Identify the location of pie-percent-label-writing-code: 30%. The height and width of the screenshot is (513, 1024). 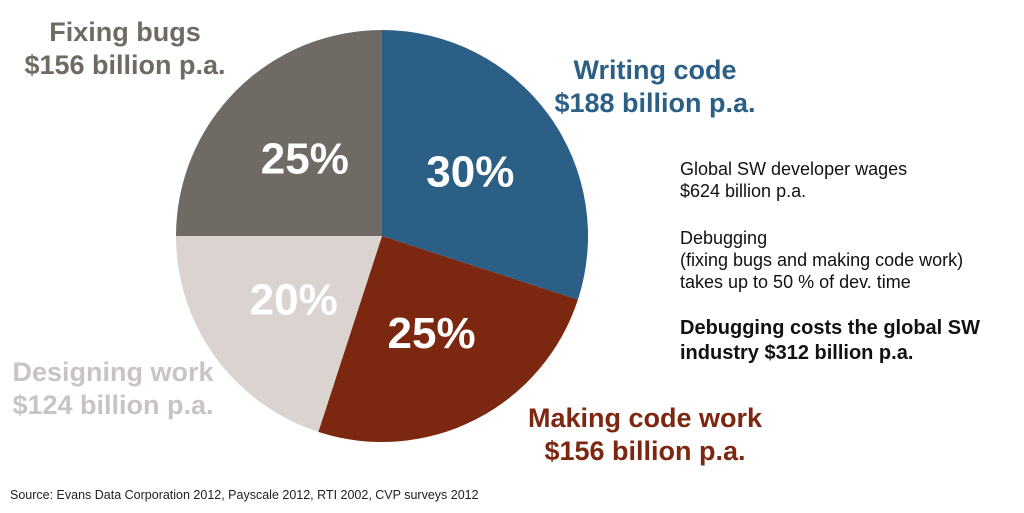
(470, 171).